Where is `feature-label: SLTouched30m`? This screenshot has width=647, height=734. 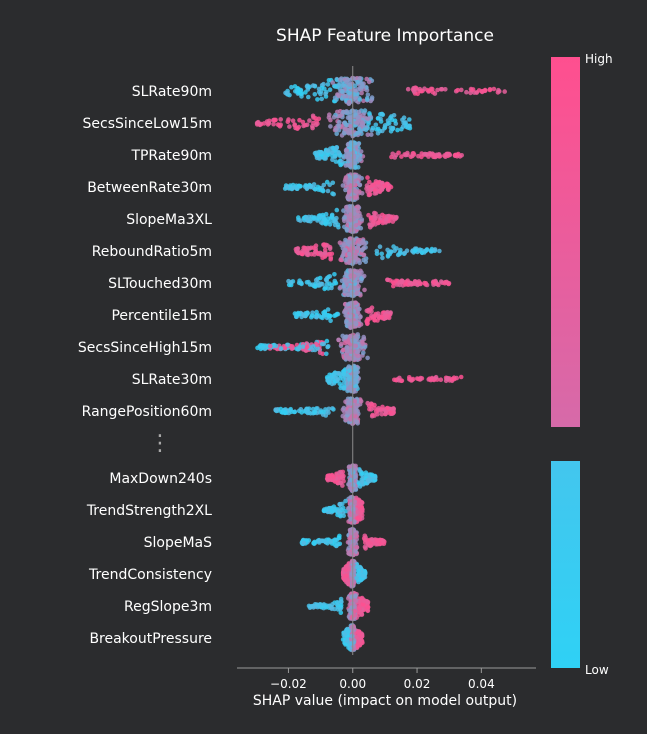 feature-label: SLTouched30m is located at coordinates (160, 284).